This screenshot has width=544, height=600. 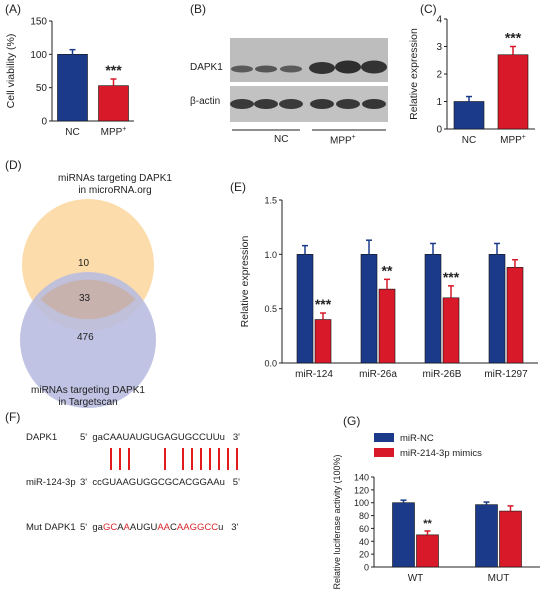 I want to click on blot-label-dapk1: DAPK1, so click(x=206, y=67).